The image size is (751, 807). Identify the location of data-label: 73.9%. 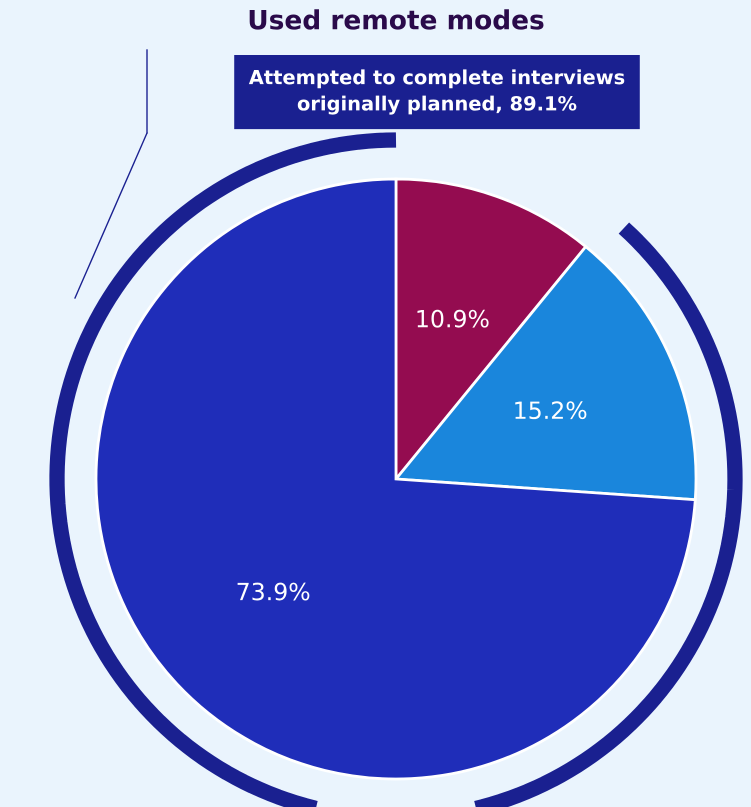
(274, 591).